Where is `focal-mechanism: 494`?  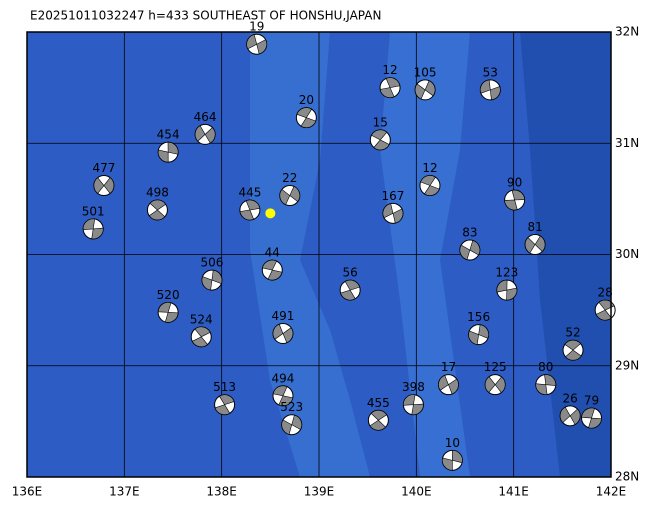
focal-mechanism: 494 is located at coordinates (283, 389).